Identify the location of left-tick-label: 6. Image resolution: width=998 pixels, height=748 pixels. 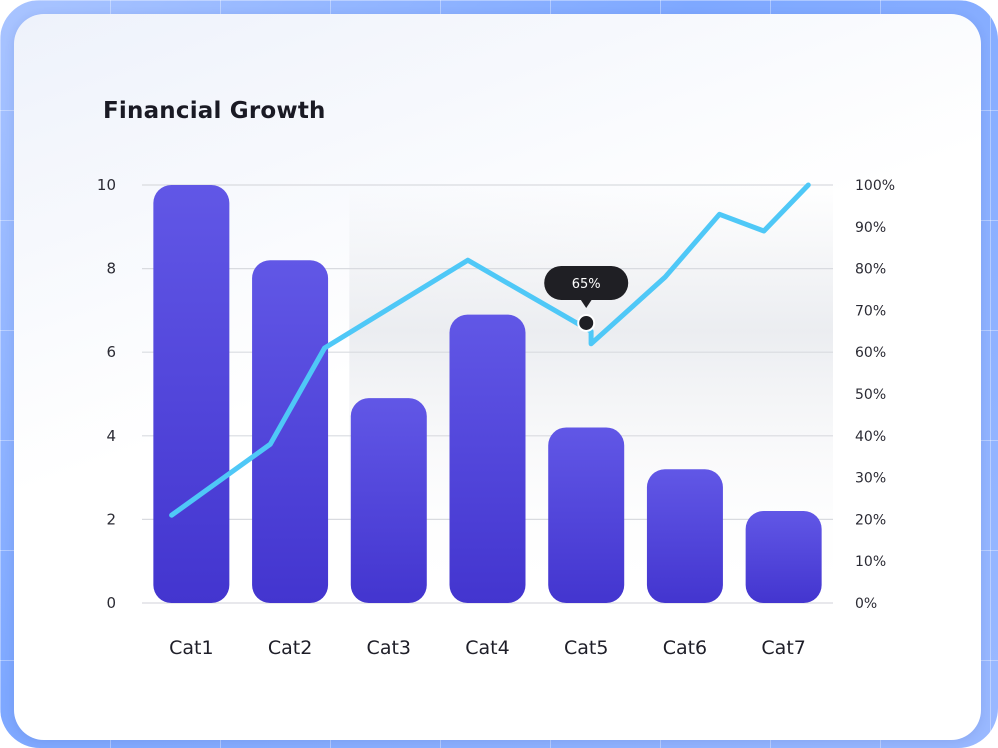
(111, 352).